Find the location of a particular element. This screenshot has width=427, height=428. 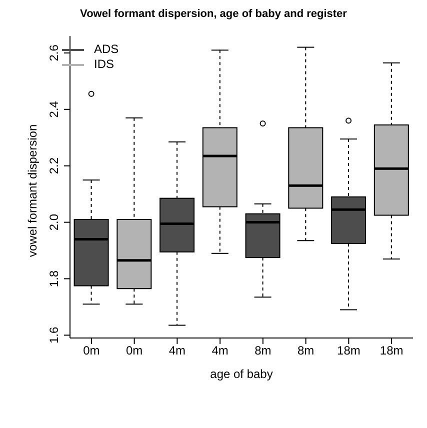

y-tick-label: 2.4 is located at coordinates (54, 109).